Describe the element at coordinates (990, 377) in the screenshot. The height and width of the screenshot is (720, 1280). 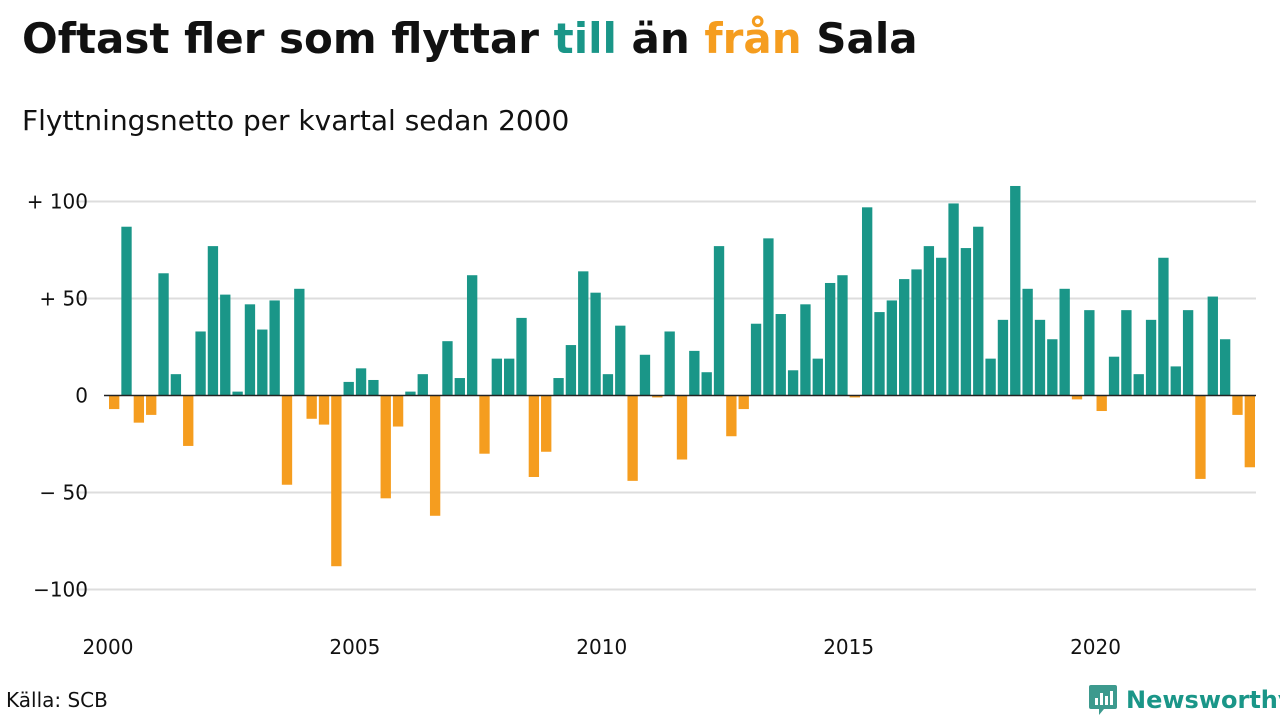
I see `bar-2017-Q4` at that location.